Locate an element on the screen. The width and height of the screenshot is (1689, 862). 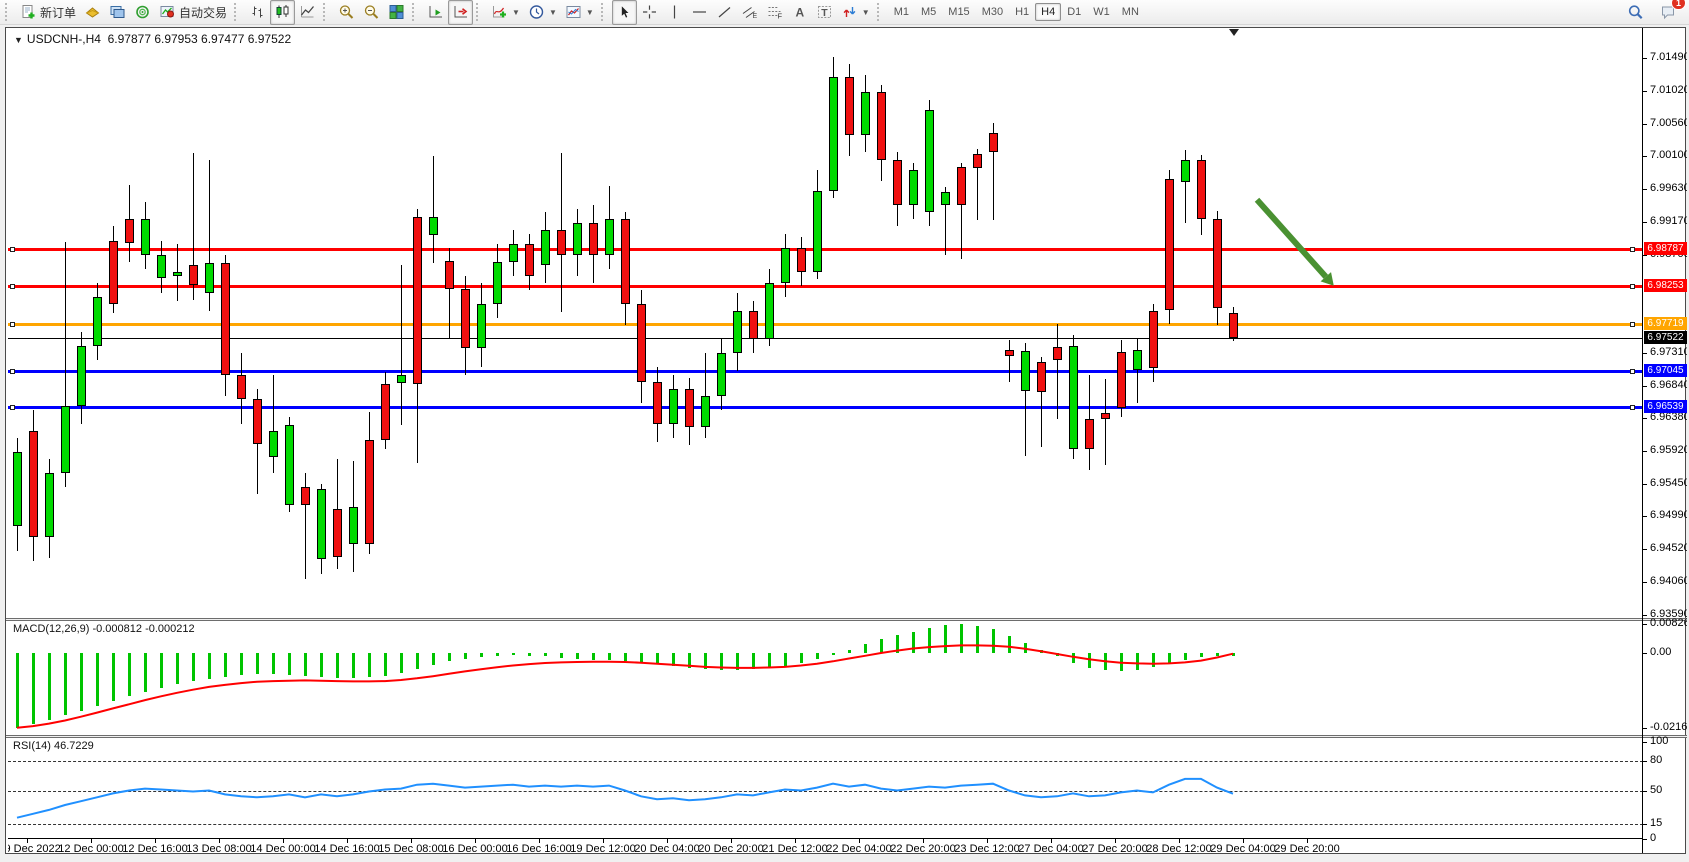
time-label: 20 Dec 04:00 is located at coordinates (667, 849).